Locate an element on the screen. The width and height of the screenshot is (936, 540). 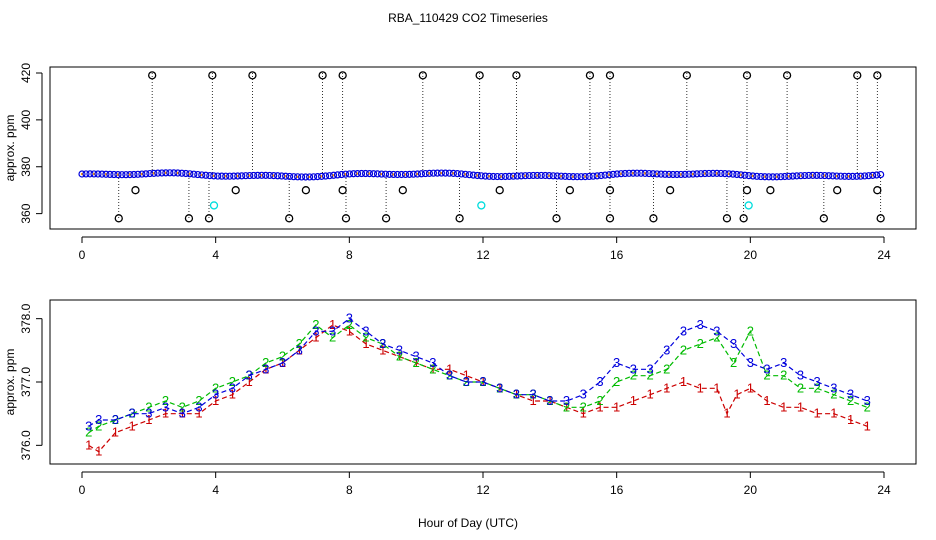
y-tick-label: 420 is located at coordinates (26, 73).